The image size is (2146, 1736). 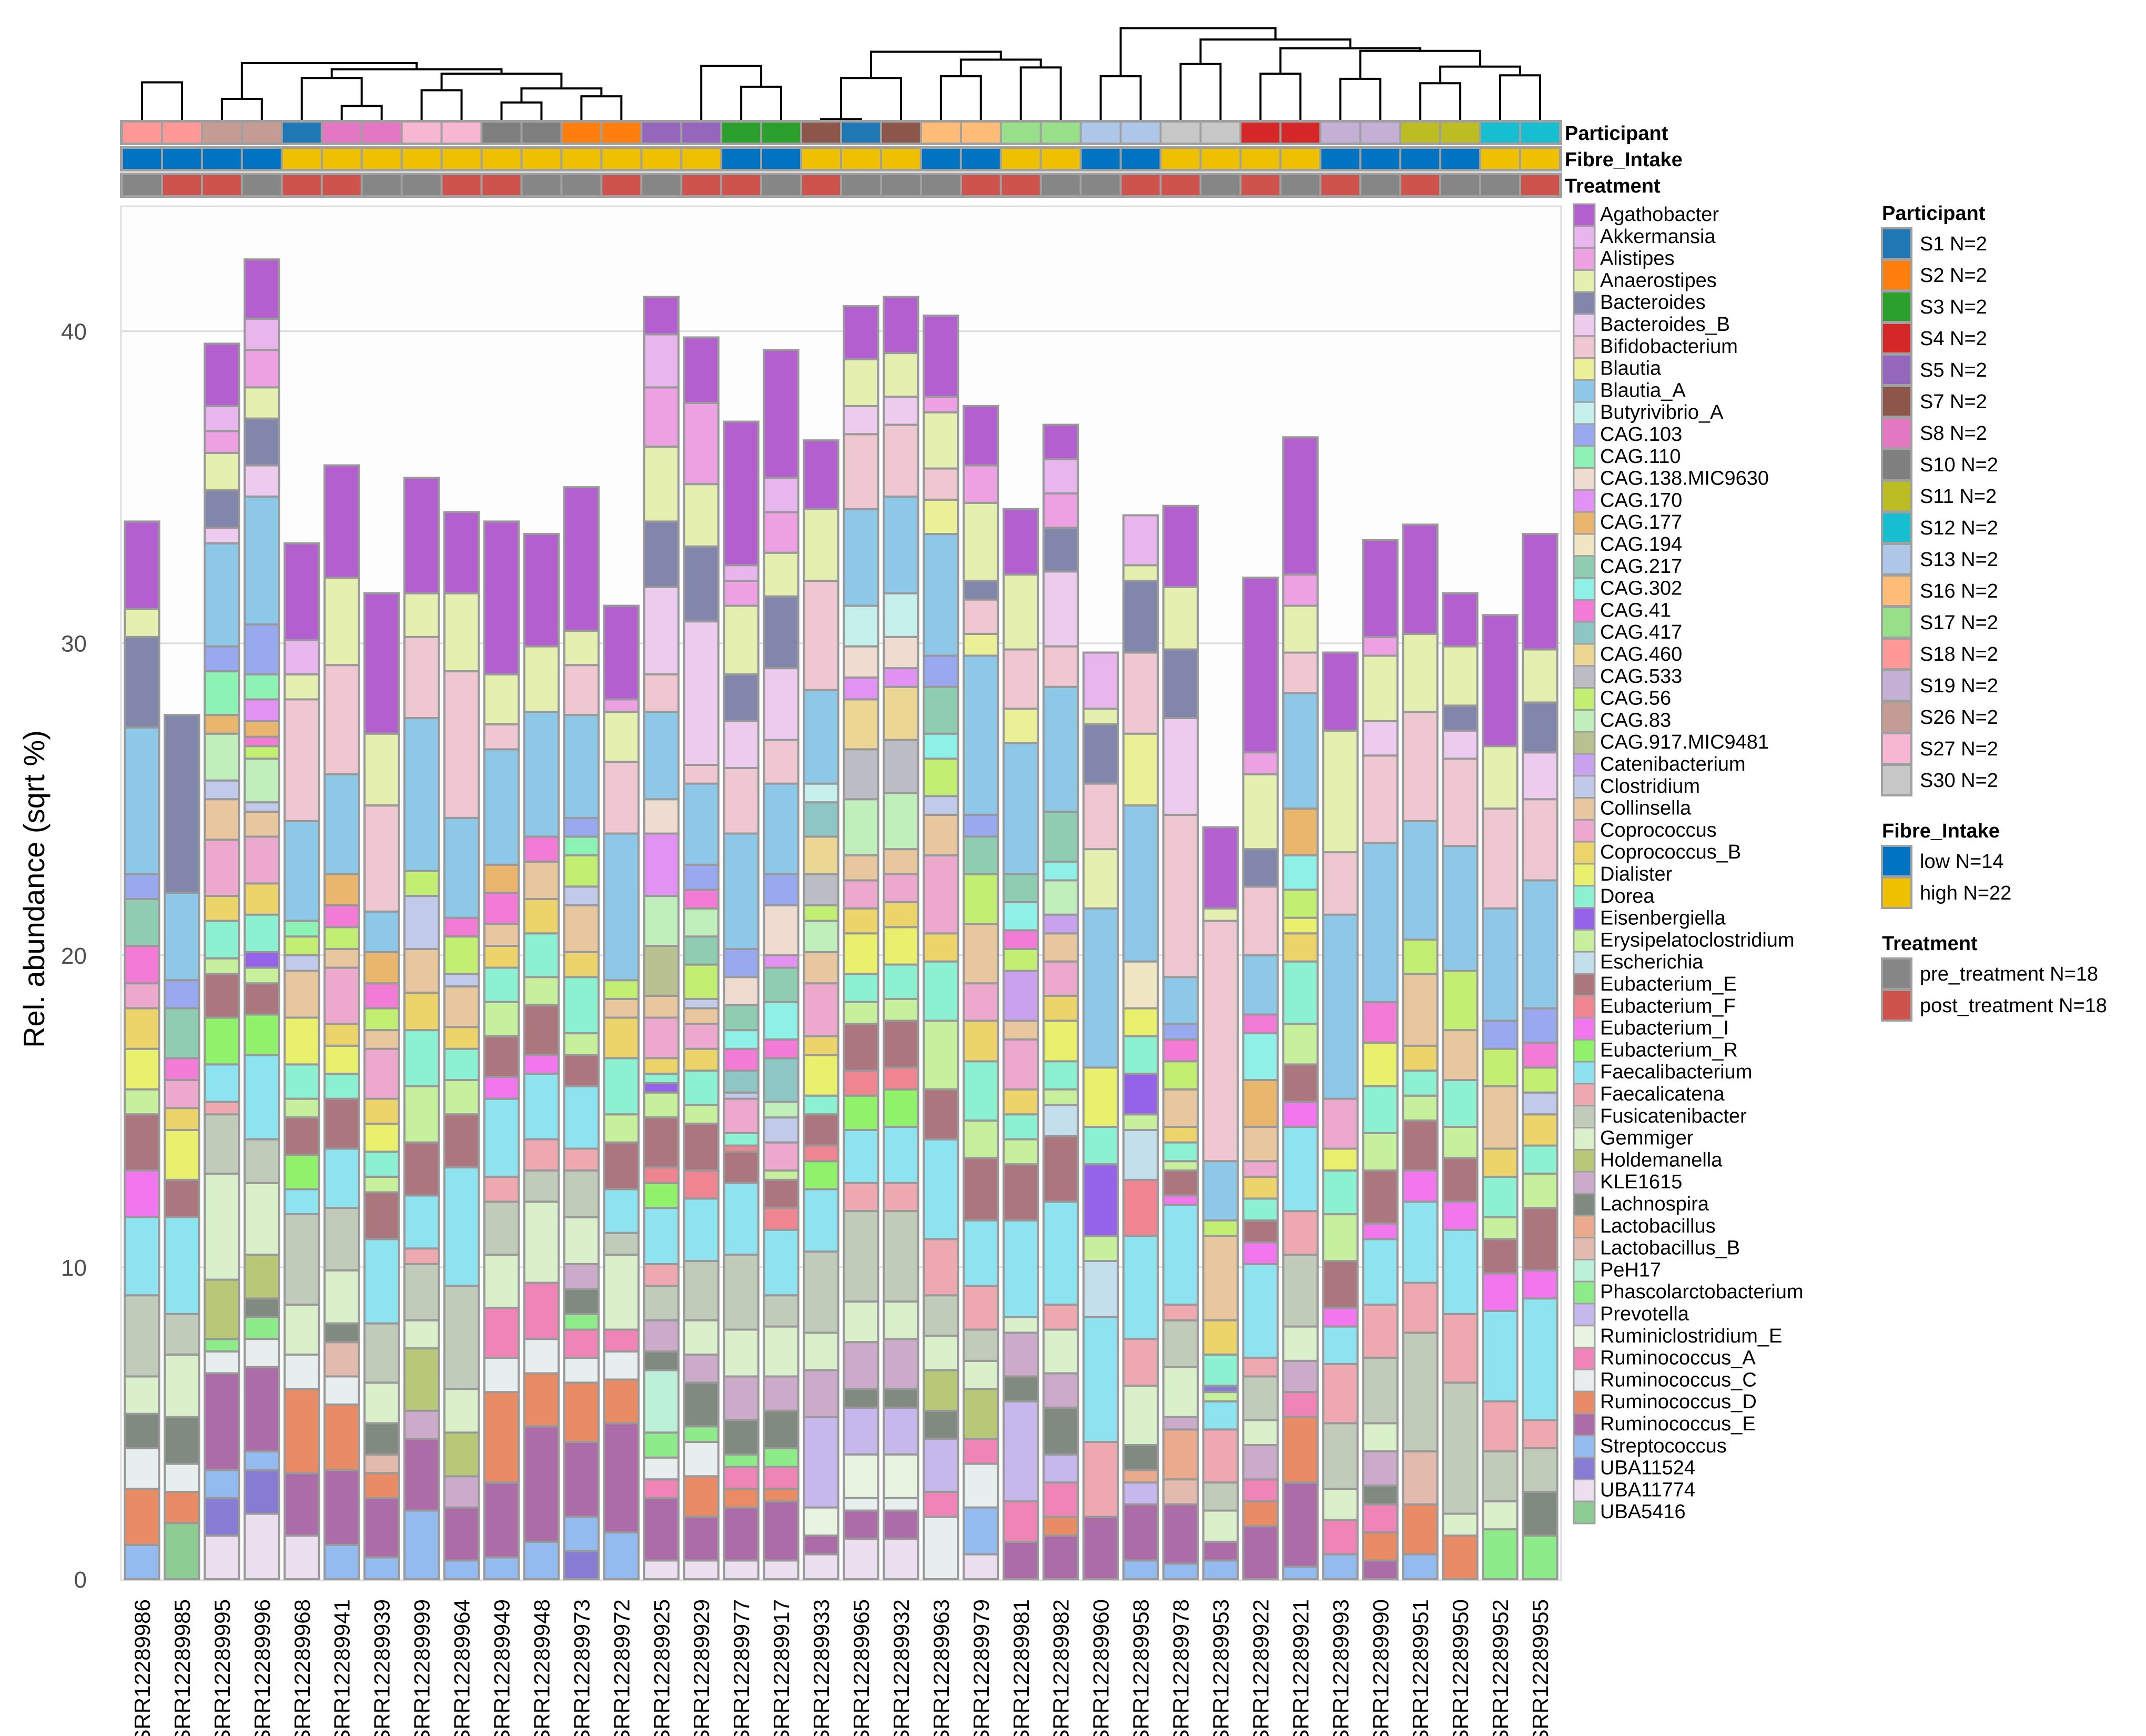 What do you see at coordinates (1261, 1667) in the screenshot?
I see `x-tick-label: SRR12289922` at bounding box center [1261, 1667].